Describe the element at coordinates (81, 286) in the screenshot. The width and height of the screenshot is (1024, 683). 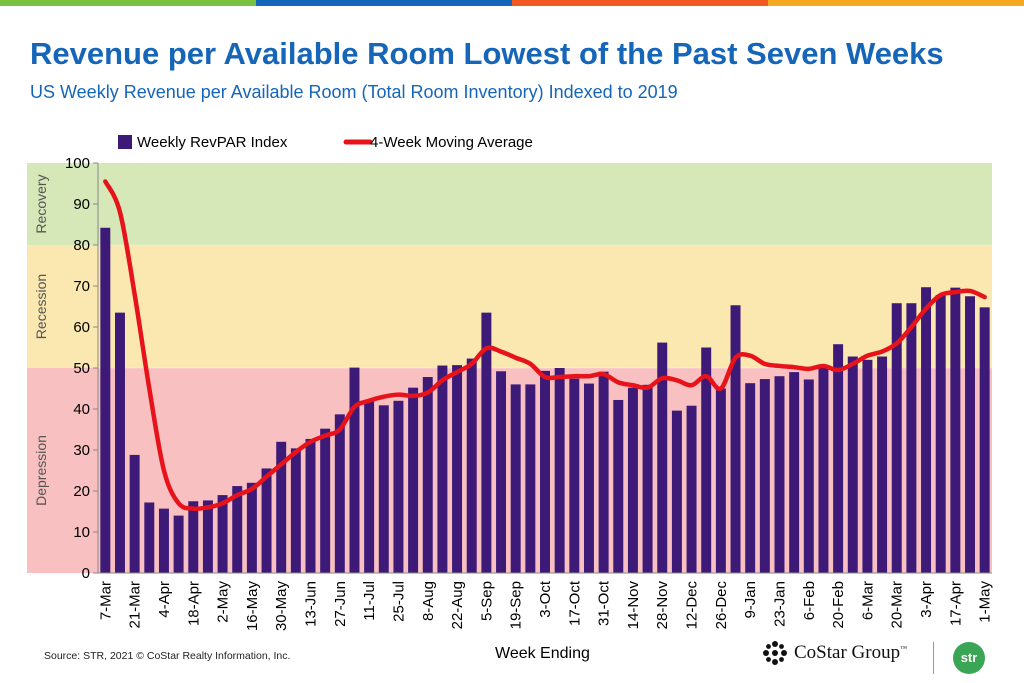
I see `y-tick-label: 70` at that location.